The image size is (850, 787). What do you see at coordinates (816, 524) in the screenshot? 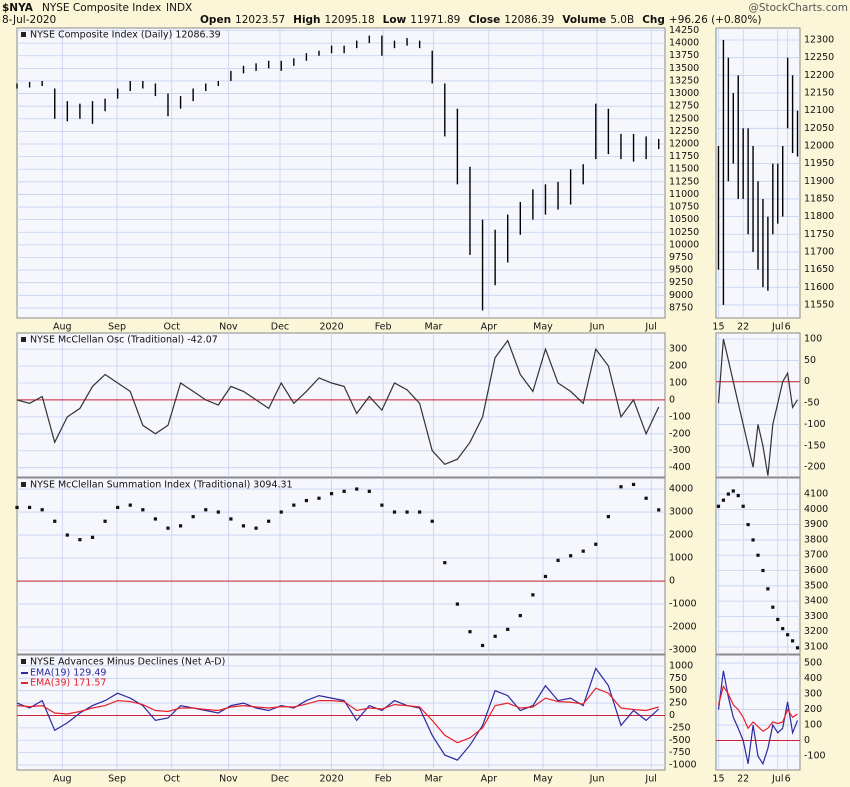
I see `y-tick-label: 3900` at bounding box center [816, 524].